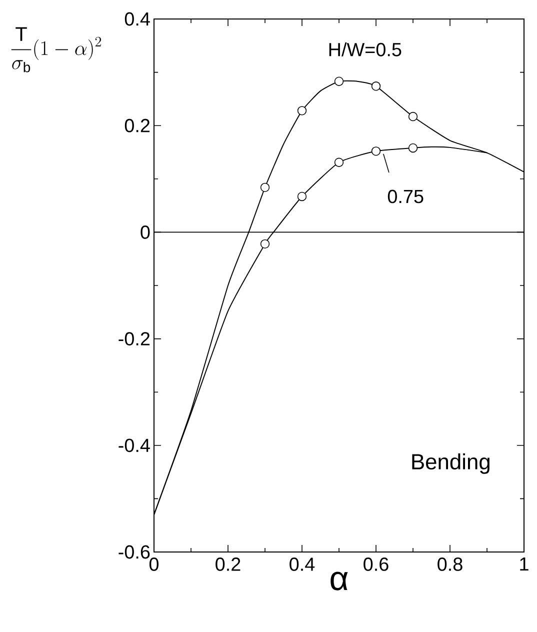  I want to click on x-tick-label: 1, so click(524, 564).